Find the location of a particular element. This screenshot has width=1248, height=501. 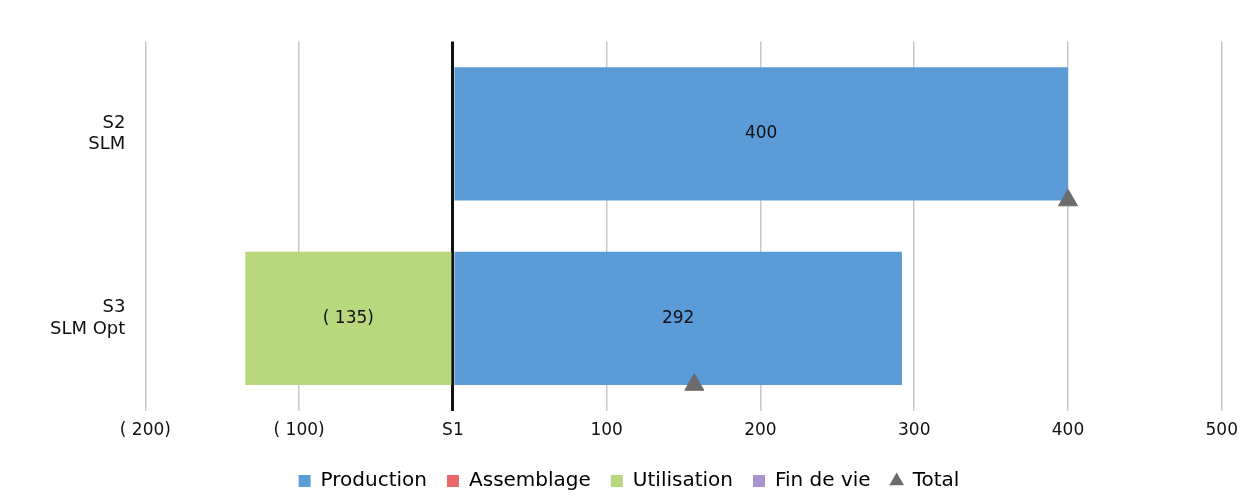

data-label: ( 135) is located at coordinates (348, 316).